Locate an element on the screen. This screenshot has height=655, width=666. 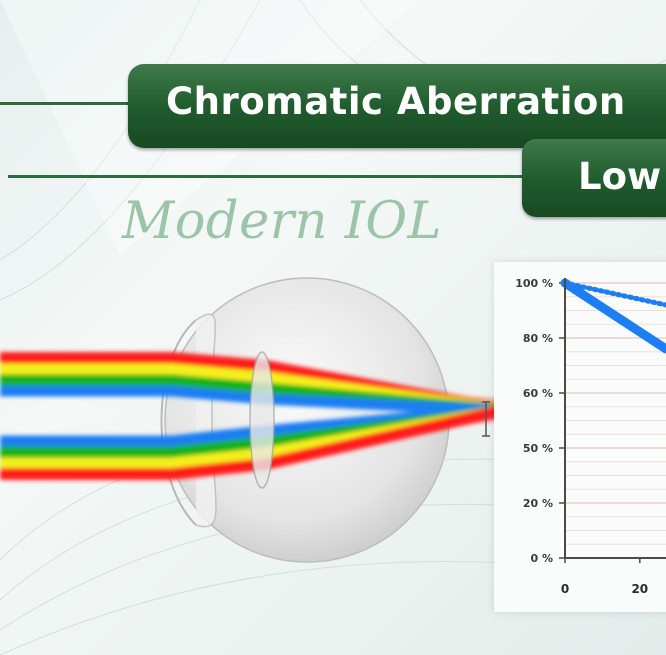
light-rays is located at coordinates (253, 416).